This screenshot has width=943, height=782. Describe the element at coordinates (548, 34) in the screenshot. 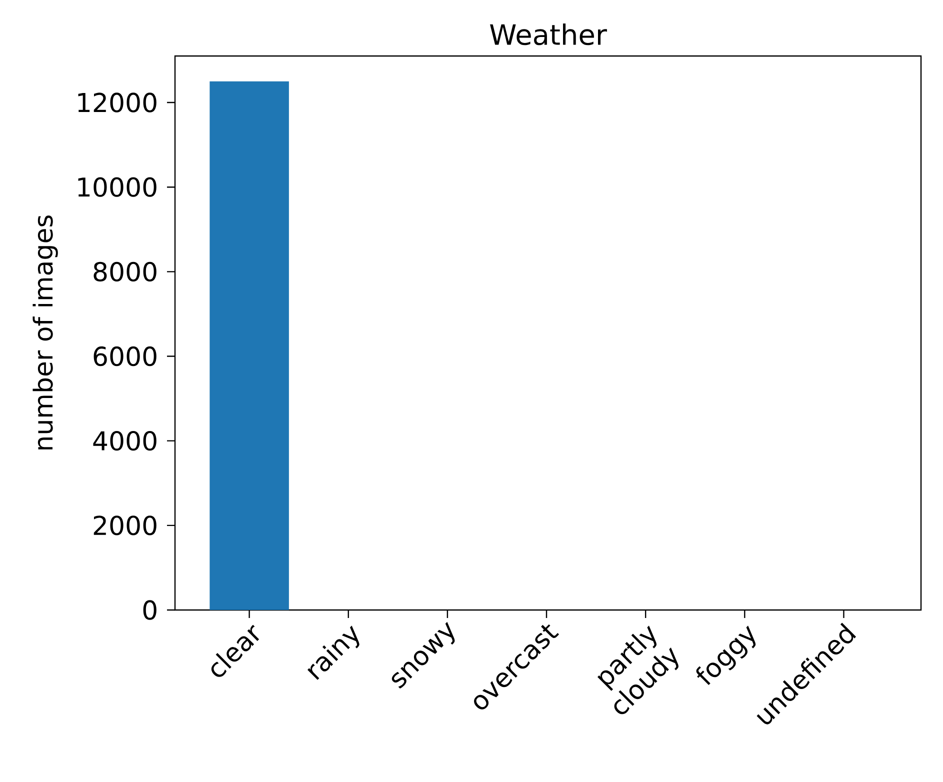

I see `chart-title: Weather` at that location.